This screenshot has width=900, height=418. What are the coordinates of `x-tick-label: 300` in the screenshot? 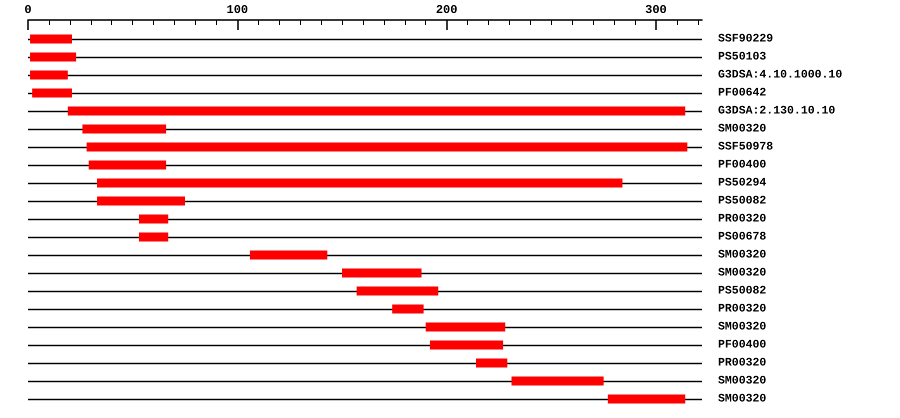 It's located at (656, 10).